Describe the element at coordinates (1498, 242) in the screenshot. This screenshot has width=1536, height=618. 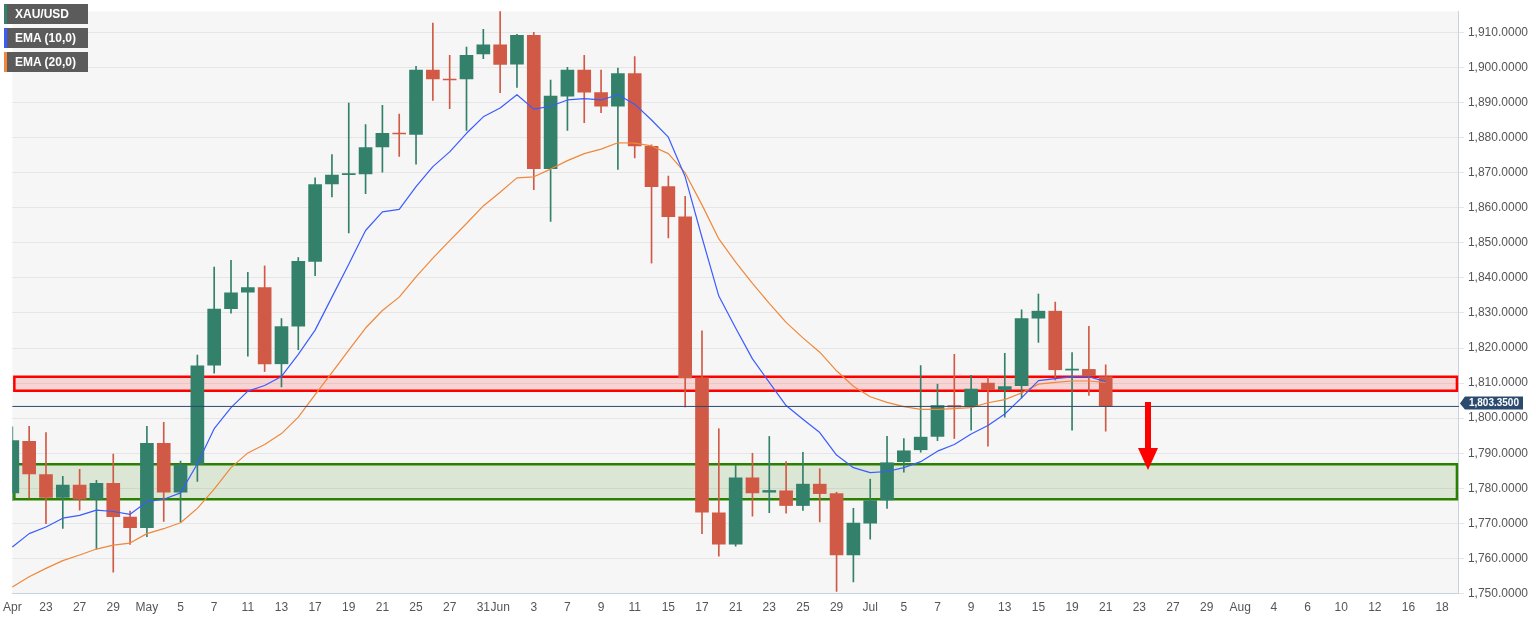
I see `y-tick-label: 1,850.0000` at that location.